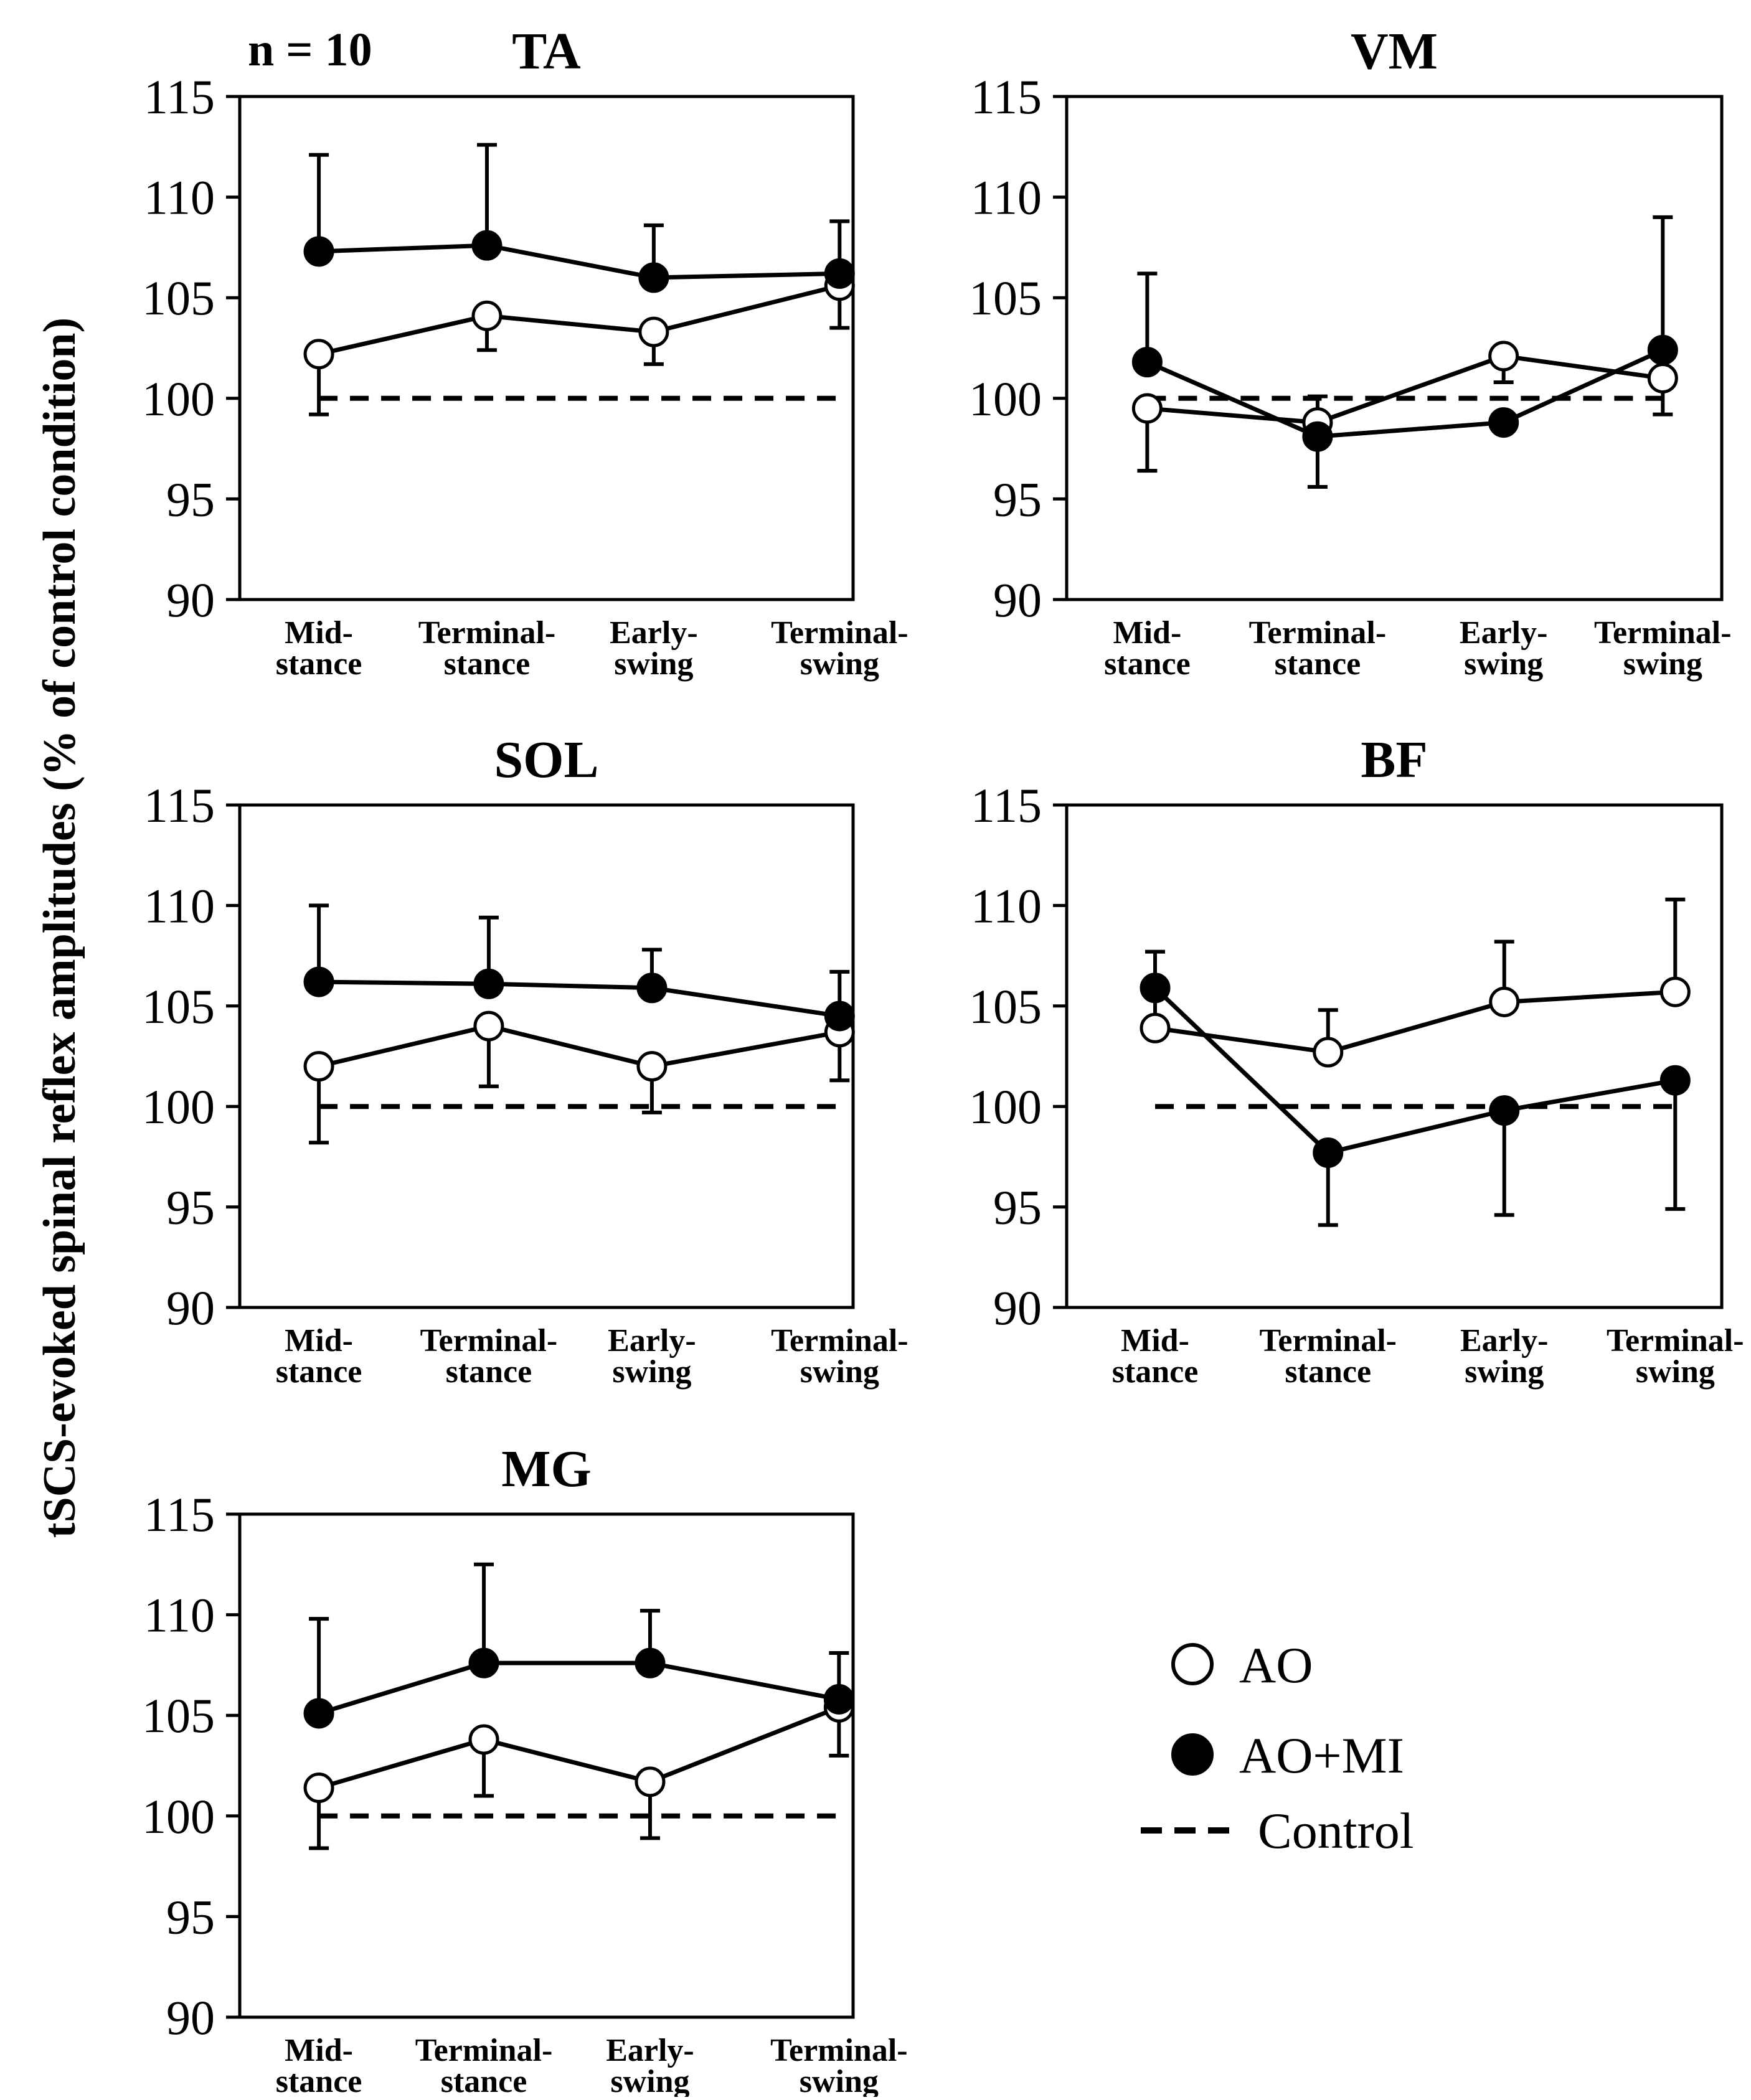  What do you see at coordinates (190, 2018) in the screenshot?
I see `y-tick-label-mg: 90` at bounding box center [190, 2018].